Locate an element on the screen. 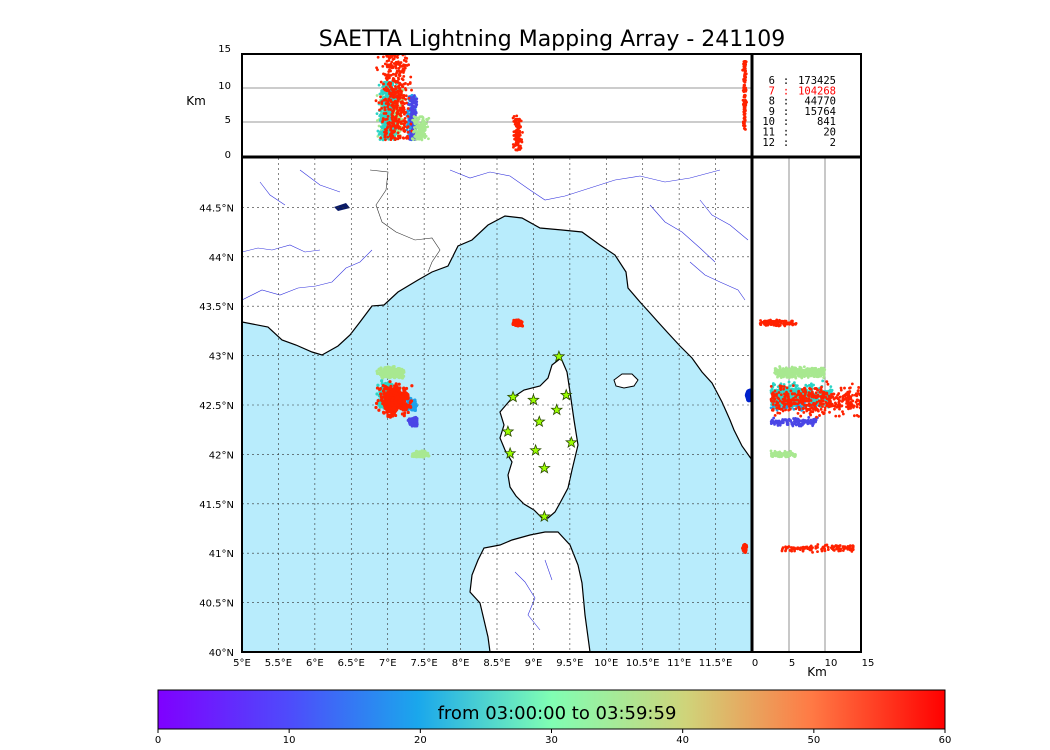 This screenshot has height=750, width=1050. latitude-tick-label: 42°N is located at coordinates (221, 455).